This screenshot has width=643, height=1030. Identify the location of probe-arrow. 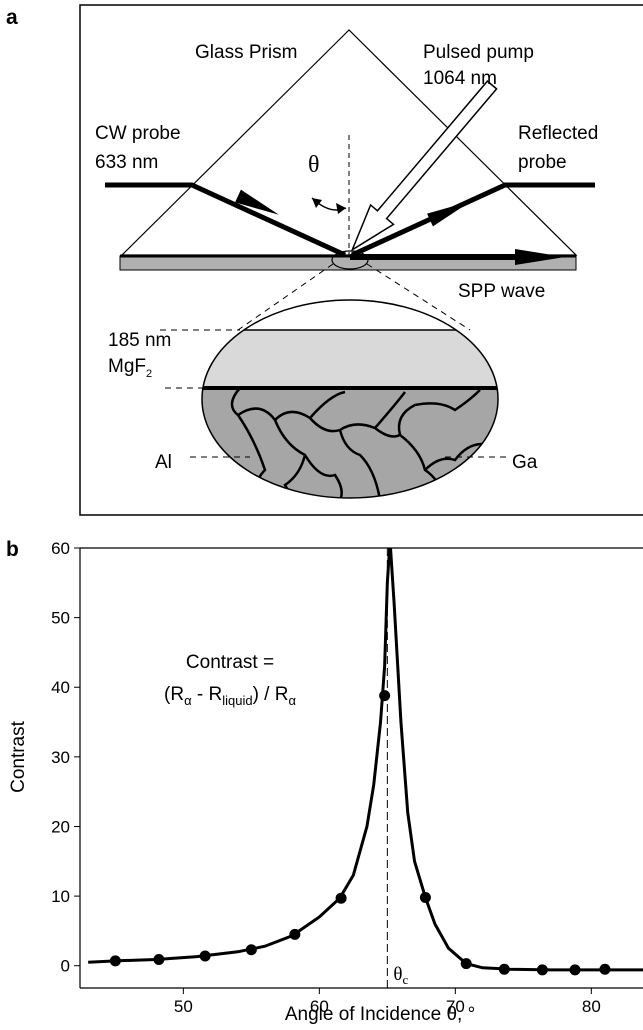
(257, 202).